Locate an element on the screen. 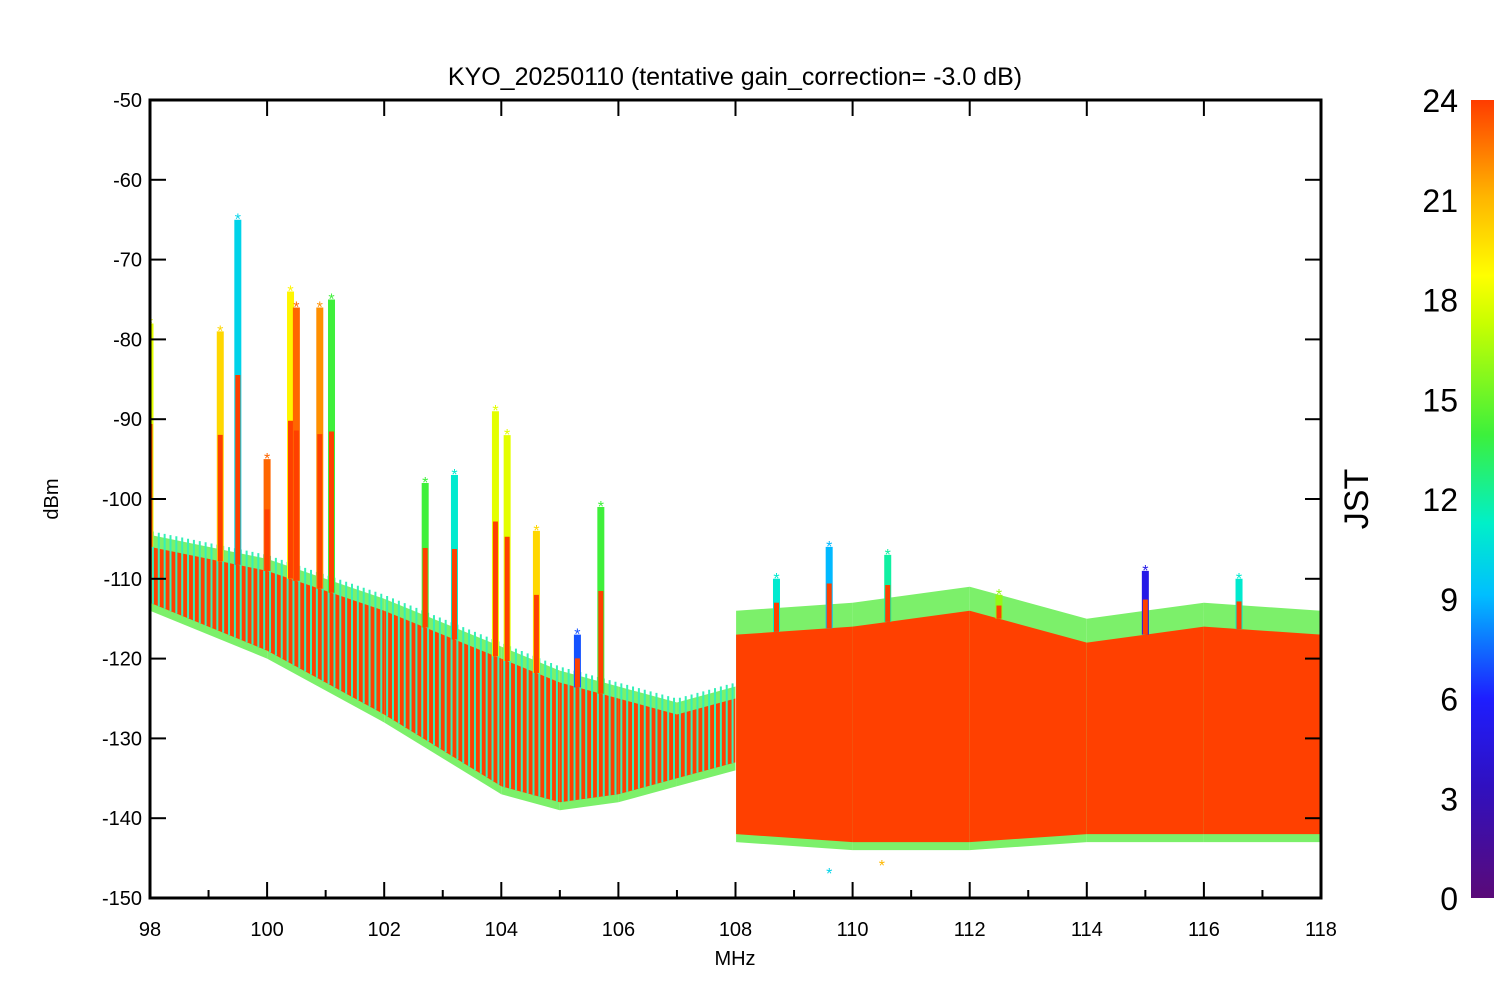 The width and height of the screenshot is (1500, 1000). y-tick-label: -60 is located at coordinates (127, 181).